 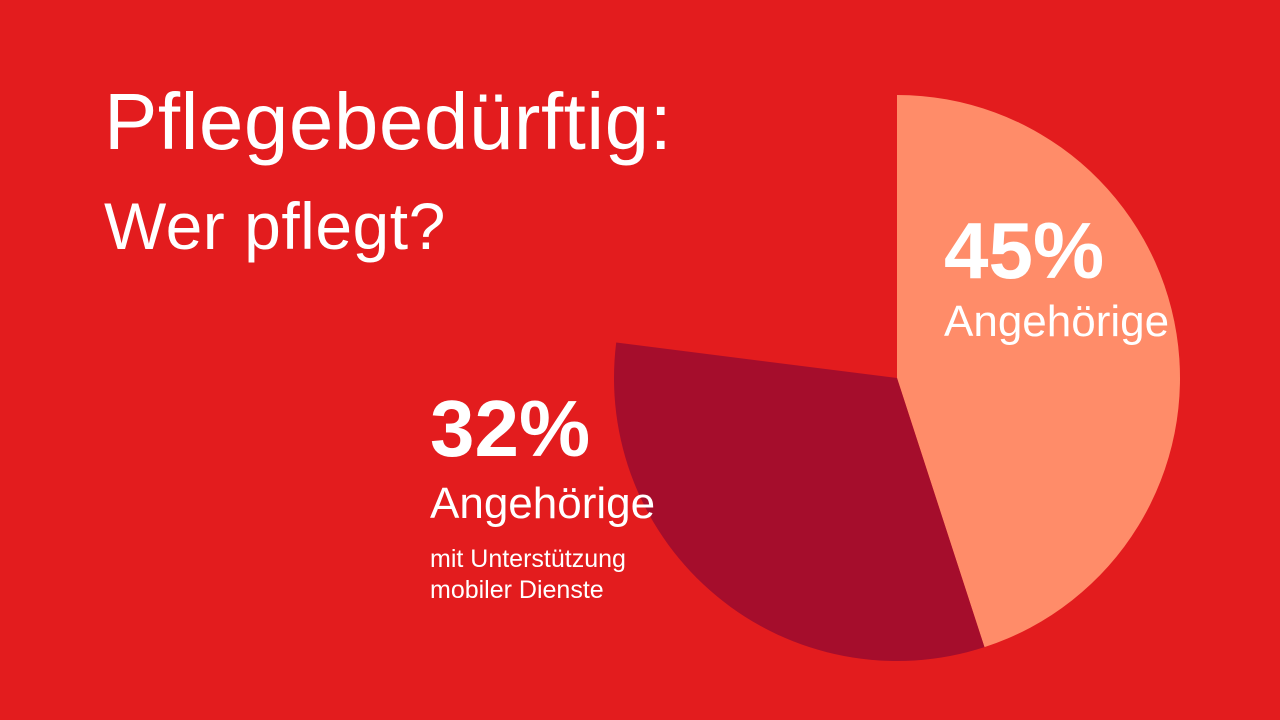 I want to click on slice-percent-family-mobile: 32%, so click(x=510, y=428).